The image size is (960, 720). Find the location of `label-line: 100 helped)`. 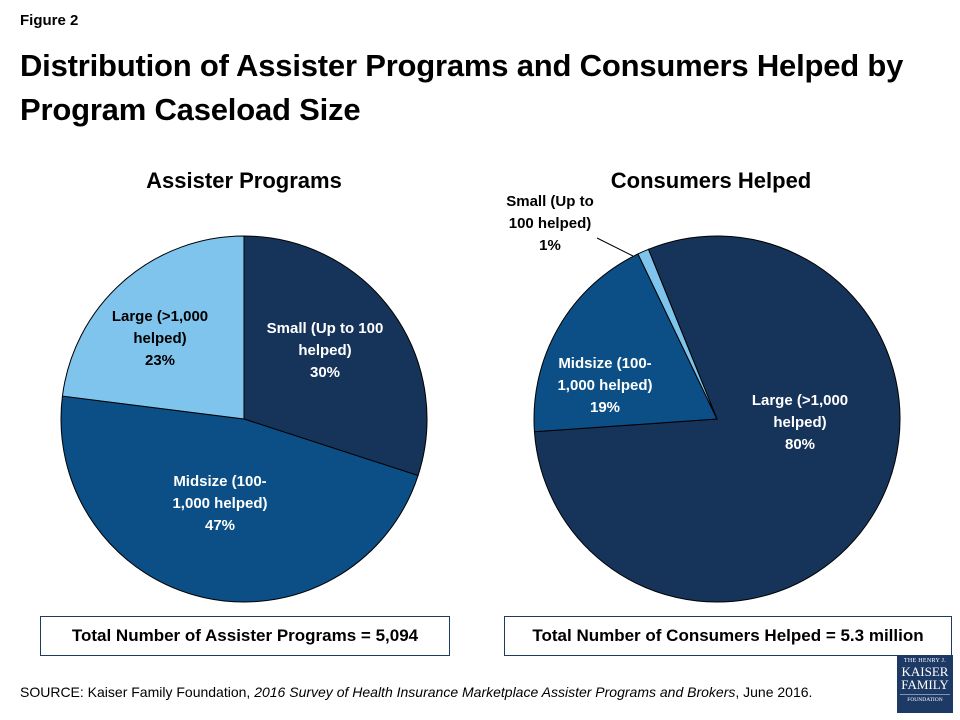

label-line: 100 helped) is located at coordinates (550, 223).